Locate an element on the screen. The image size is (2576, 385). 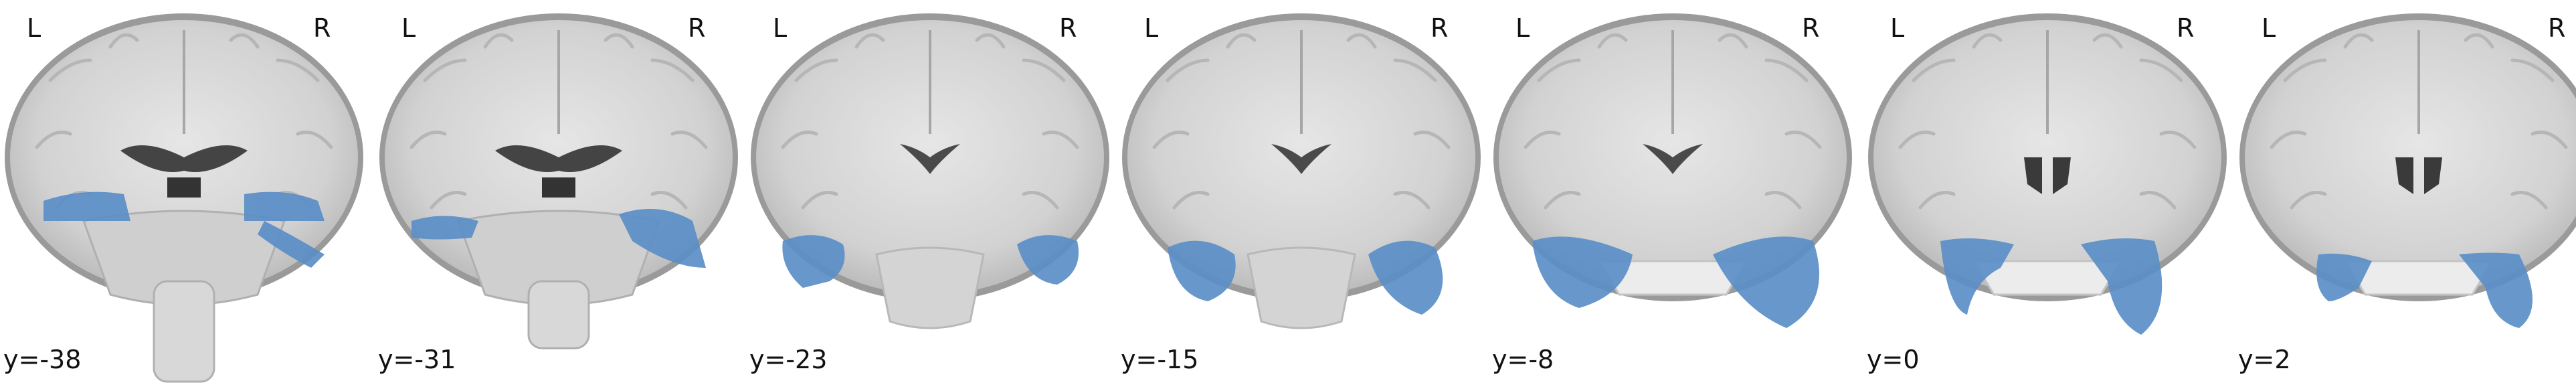
slice-panel: L R y=2 is located at coordinates (2405, 192).